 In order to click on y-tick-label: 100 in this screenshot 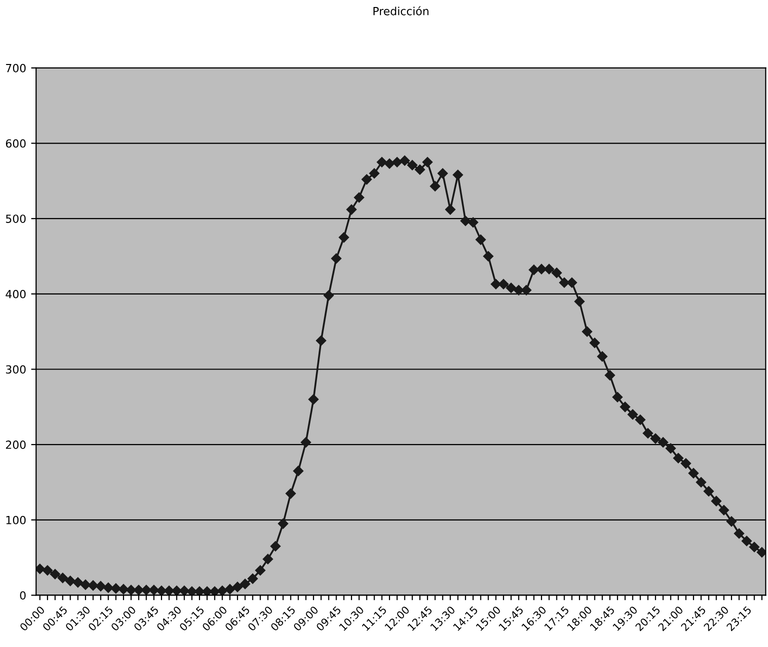, I will do `click(16, 520)`.